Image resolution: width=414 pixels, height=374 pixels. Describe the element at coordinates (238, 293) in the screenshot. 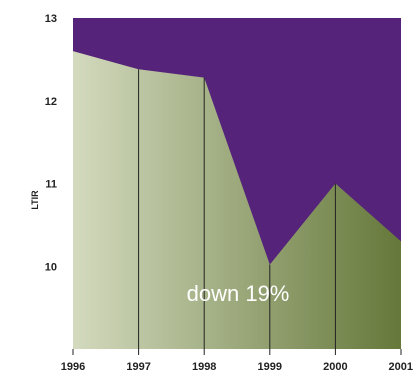

I see `annotation-down-19: down 19%` at that location.